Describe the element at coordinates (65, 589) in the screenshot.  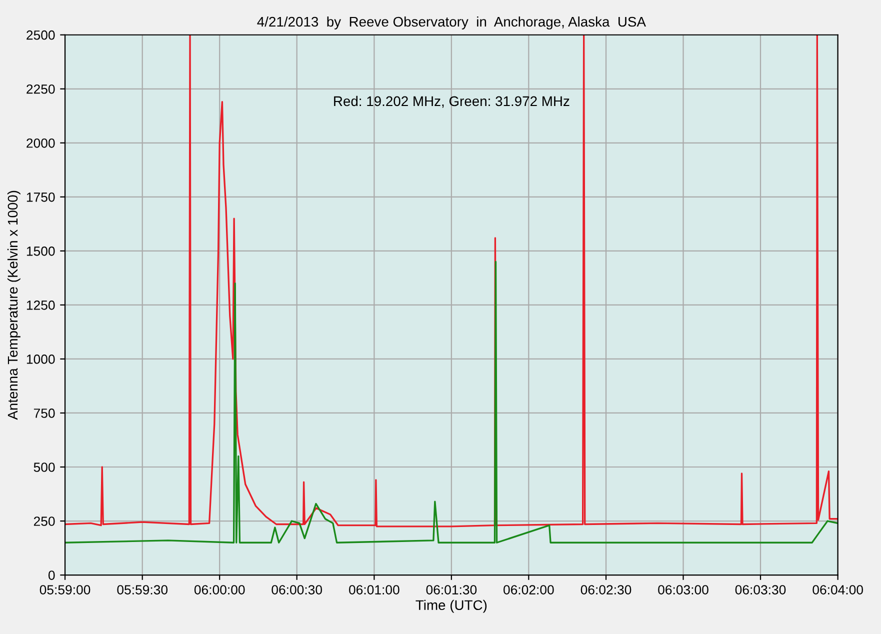
I see `x-tick-label: 05:59:00` at that location.